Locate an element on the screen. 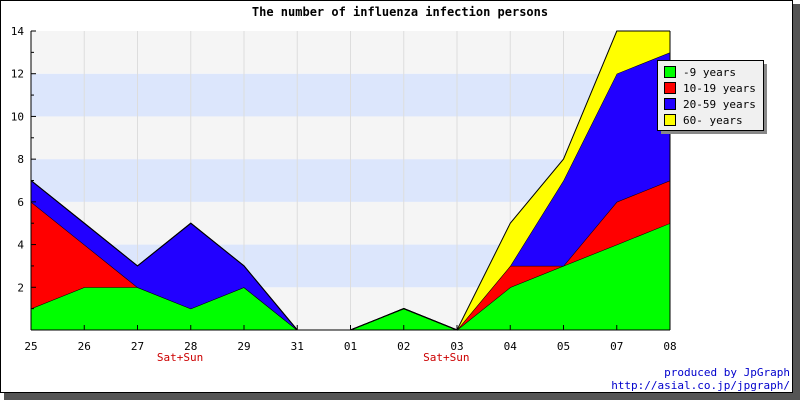 The image size is (800, 400). x-tick-label: 29 is located at coordinates (243, 346).